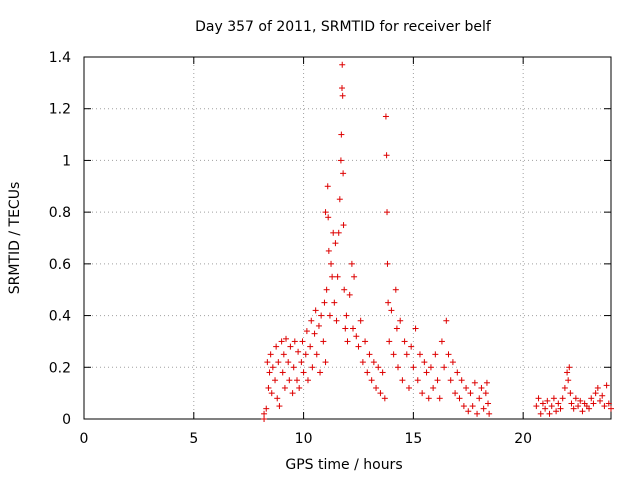 Image resolution: width=640 pixels, height=480 pixels. I want to click on y-tick-label: 1.2, so click(60, 110).